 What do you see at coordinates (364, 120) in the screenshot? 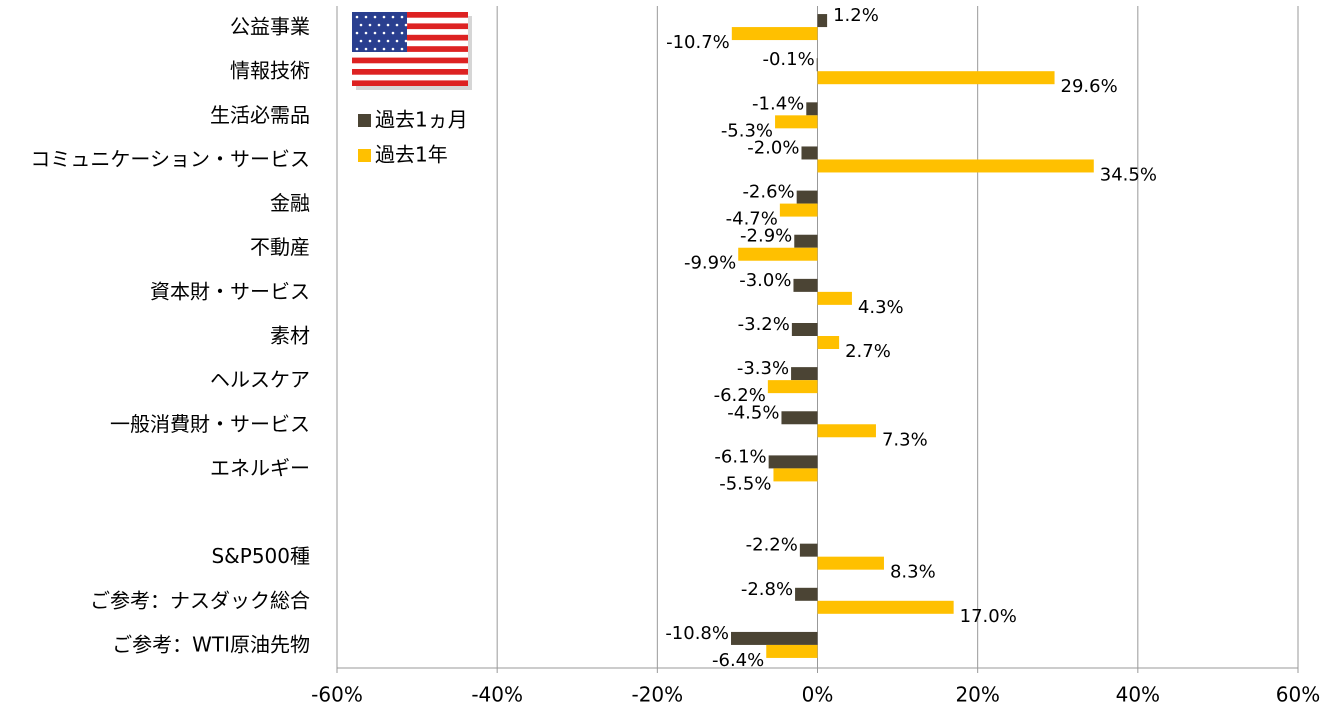
I see `legend-swatch` at bounding box center [364, 120].